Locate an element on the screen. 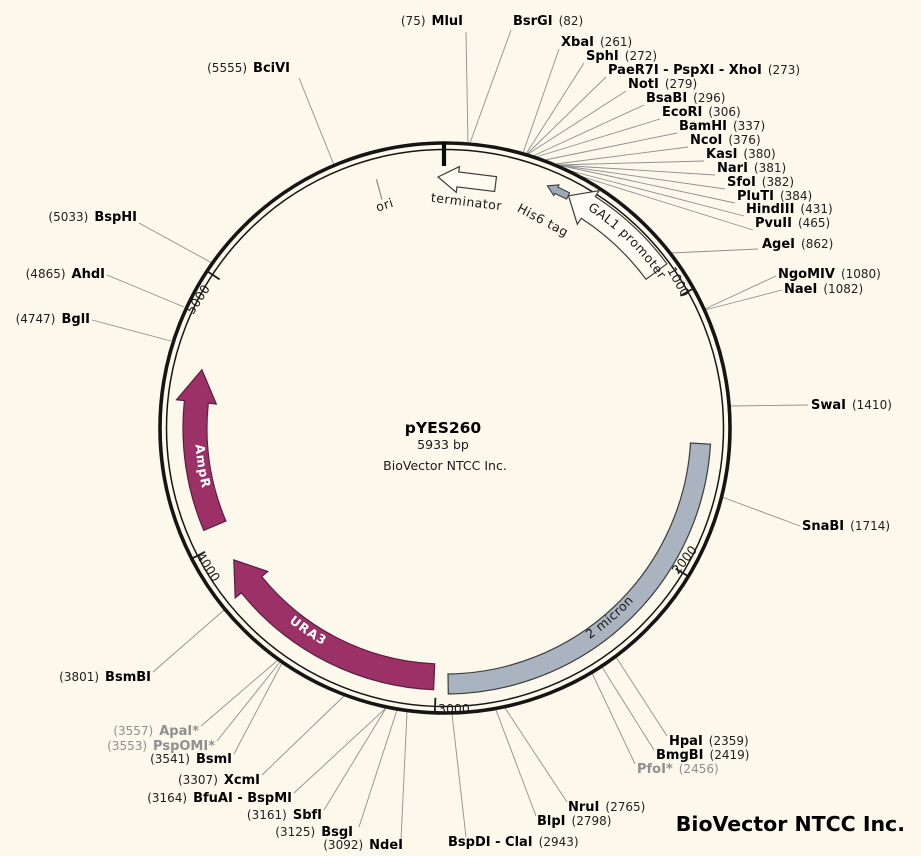 This screenshot has height=856, width=921. leader-sfoi is located at coordinates (641, 177).